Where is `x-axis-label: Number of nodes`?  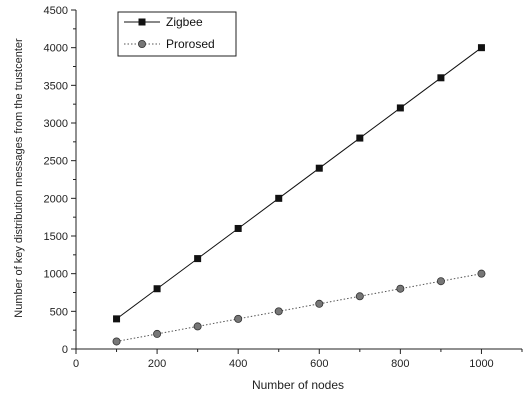 x-axis-label: Number of nodes is located at coordinates (298, 385).